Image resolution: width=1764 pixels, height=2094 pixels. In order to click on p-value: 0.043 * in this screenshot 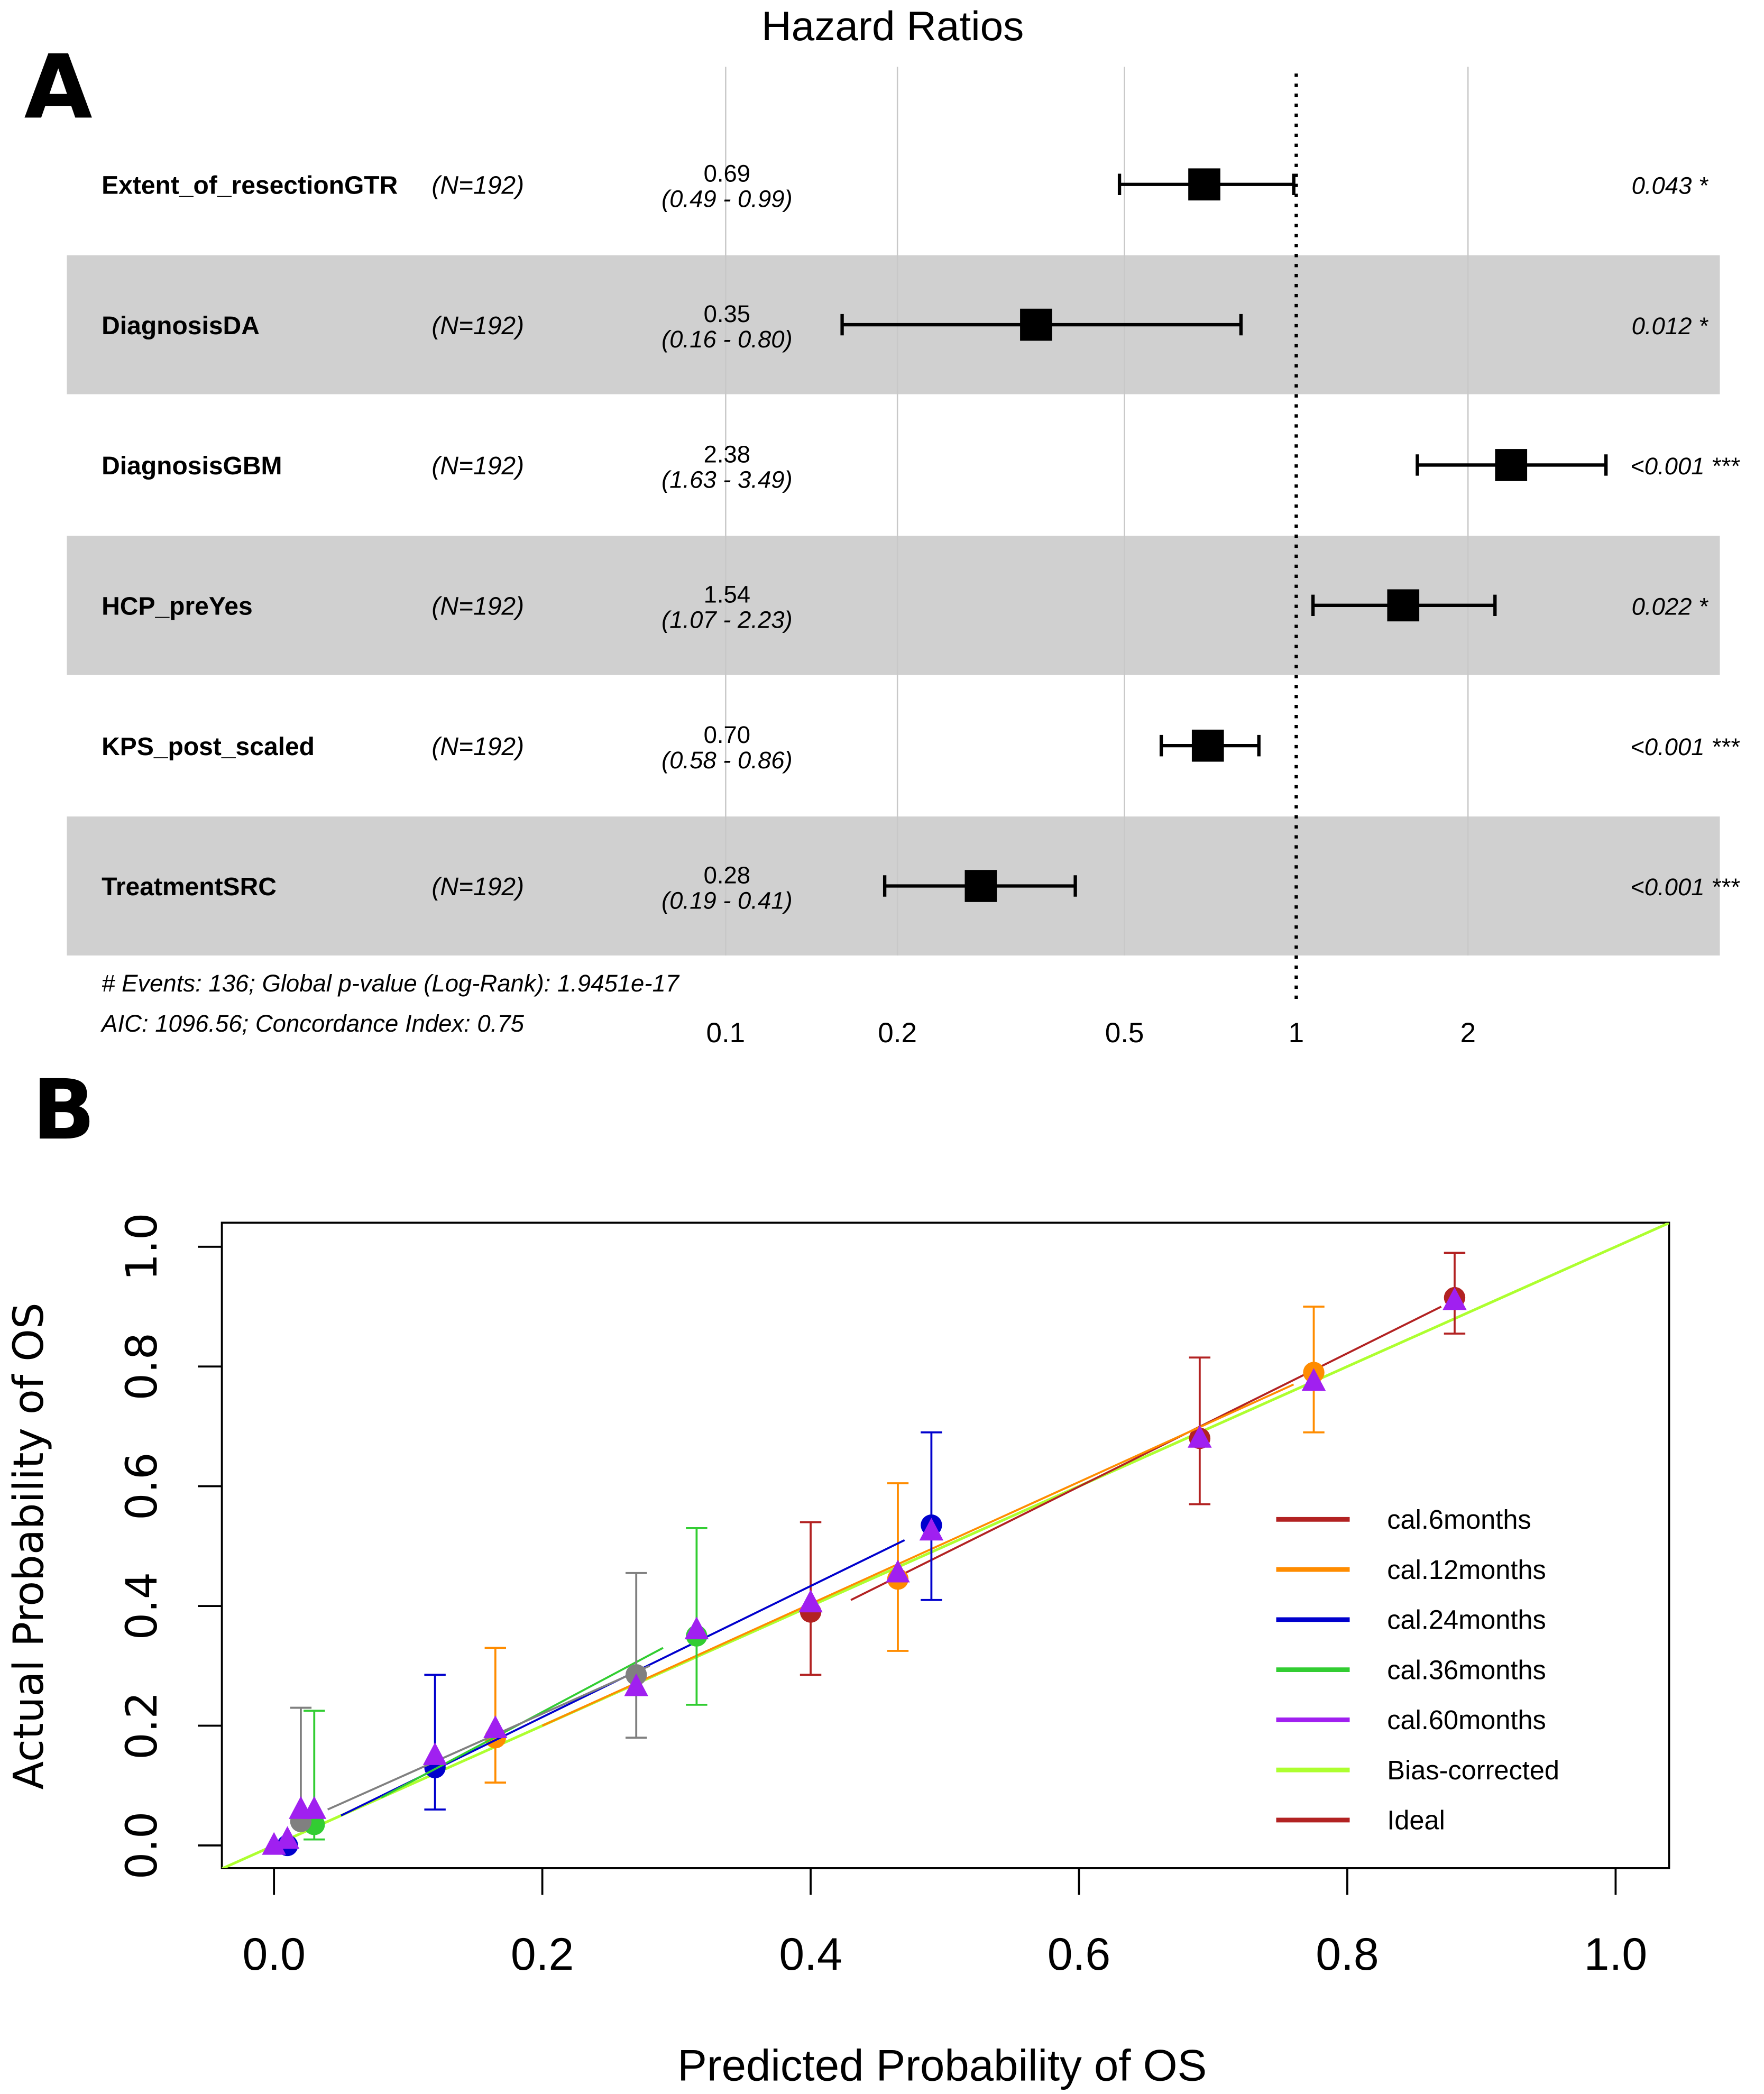, I will do `click(1670, 185)`.